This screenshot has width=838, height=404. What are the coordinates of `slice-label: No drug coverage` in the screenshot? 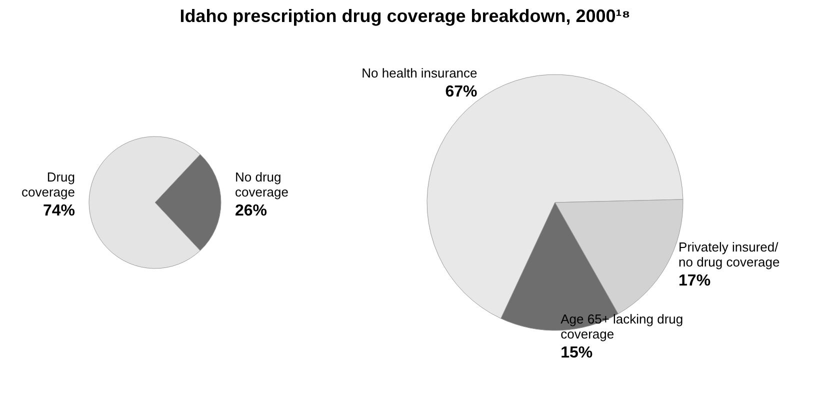 It's located at (261, 185).